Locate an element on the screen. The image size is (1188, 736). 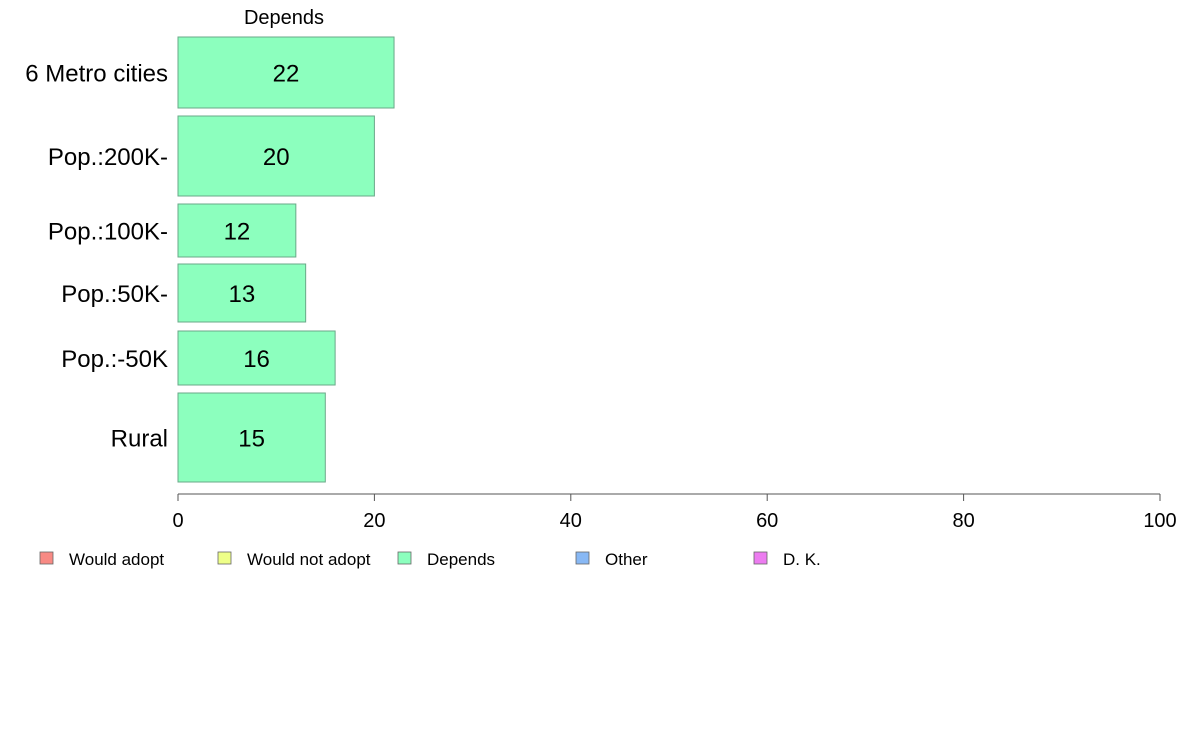
bar-pop-200k is located at coordinates (276, 156).